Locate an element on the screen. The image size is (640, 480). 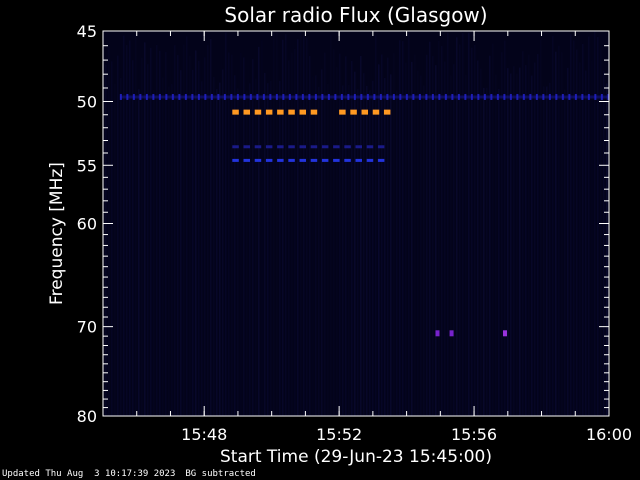
emission-spot is located at coordinates (437, 333).